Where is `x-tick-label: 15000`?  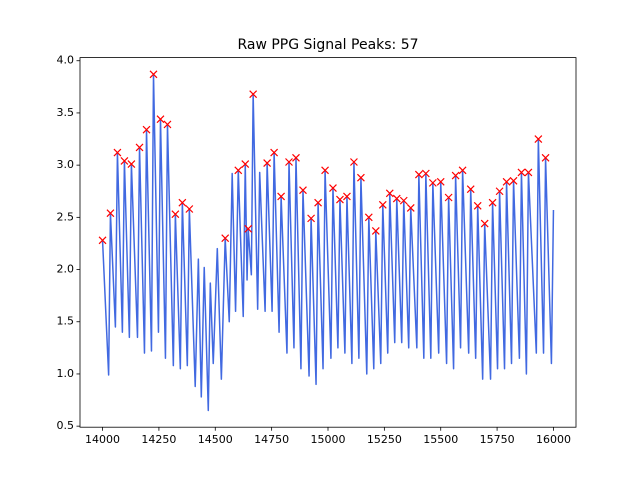
x-tick-label: 15000 is located at coordinates (328, 439).